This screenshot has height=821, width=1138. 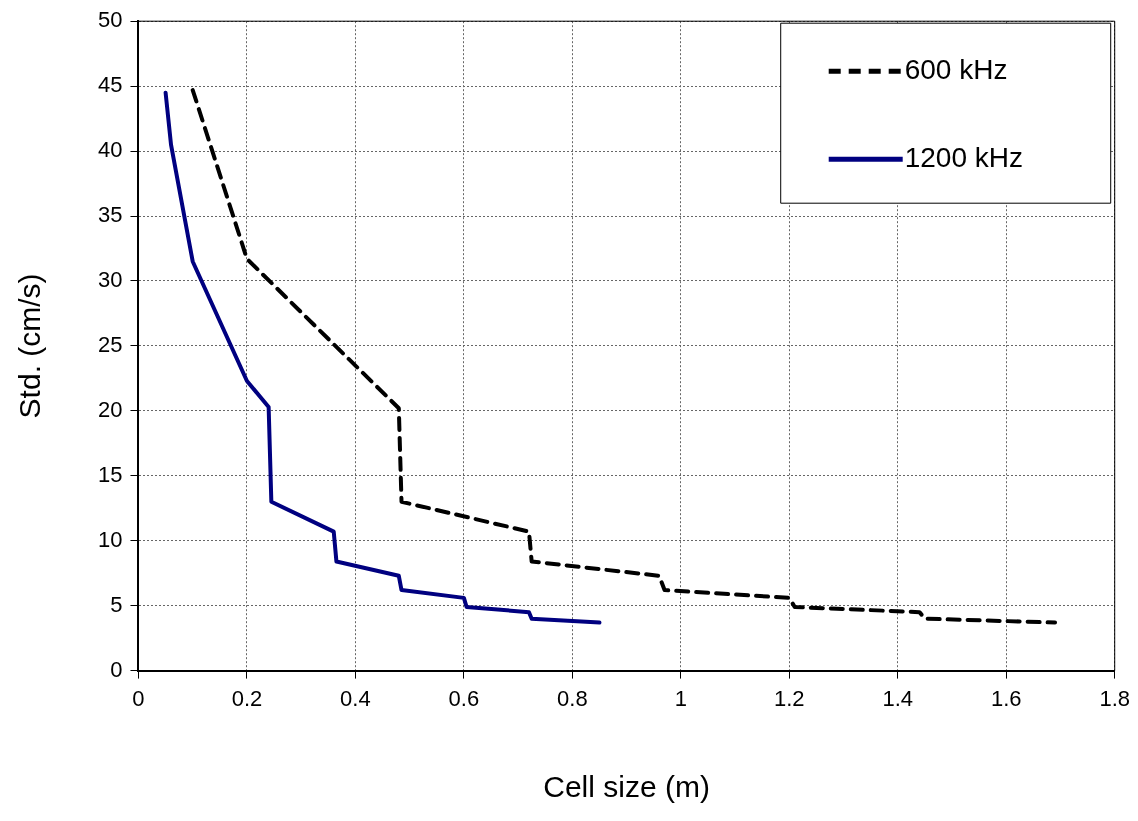 What do you see at coordinates (355, 698) in the screenshot?
I see `x-tick-label: 0.4` at bounding box center [355, 698].